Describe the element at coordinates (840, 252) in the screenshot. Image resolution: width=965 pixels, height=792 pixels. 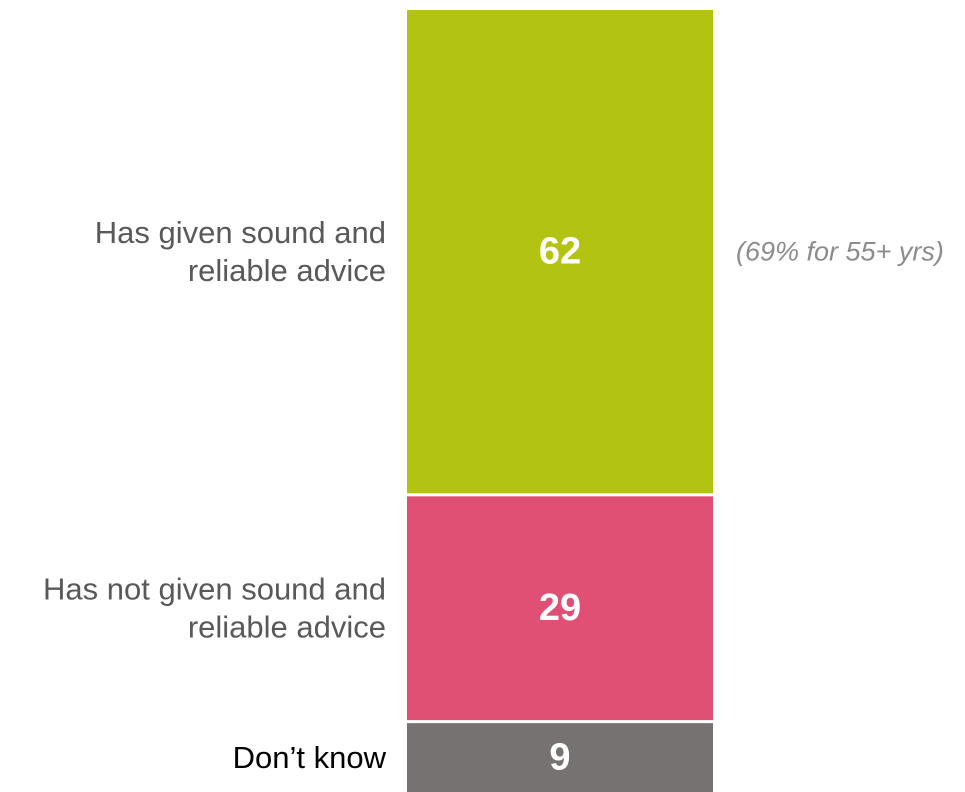
I see `annotation-has-given-sound-and-reliable-advice: (69% for 55+ yrs)` at that location.